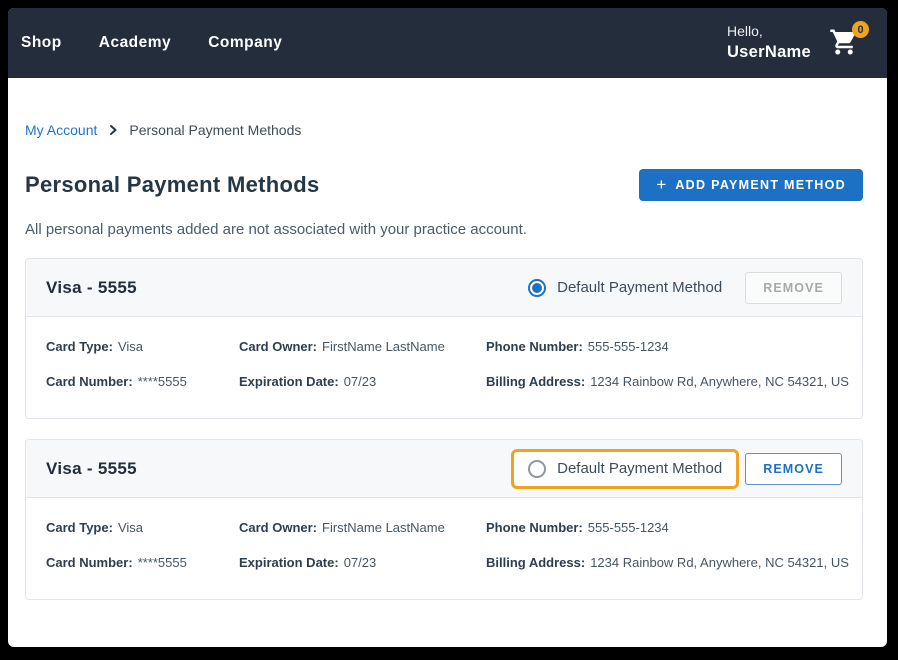 The width and height of the screenshot is (898, 660). I want to click on detail-card-type-1: Card Type: Visa, so click(94, 346).